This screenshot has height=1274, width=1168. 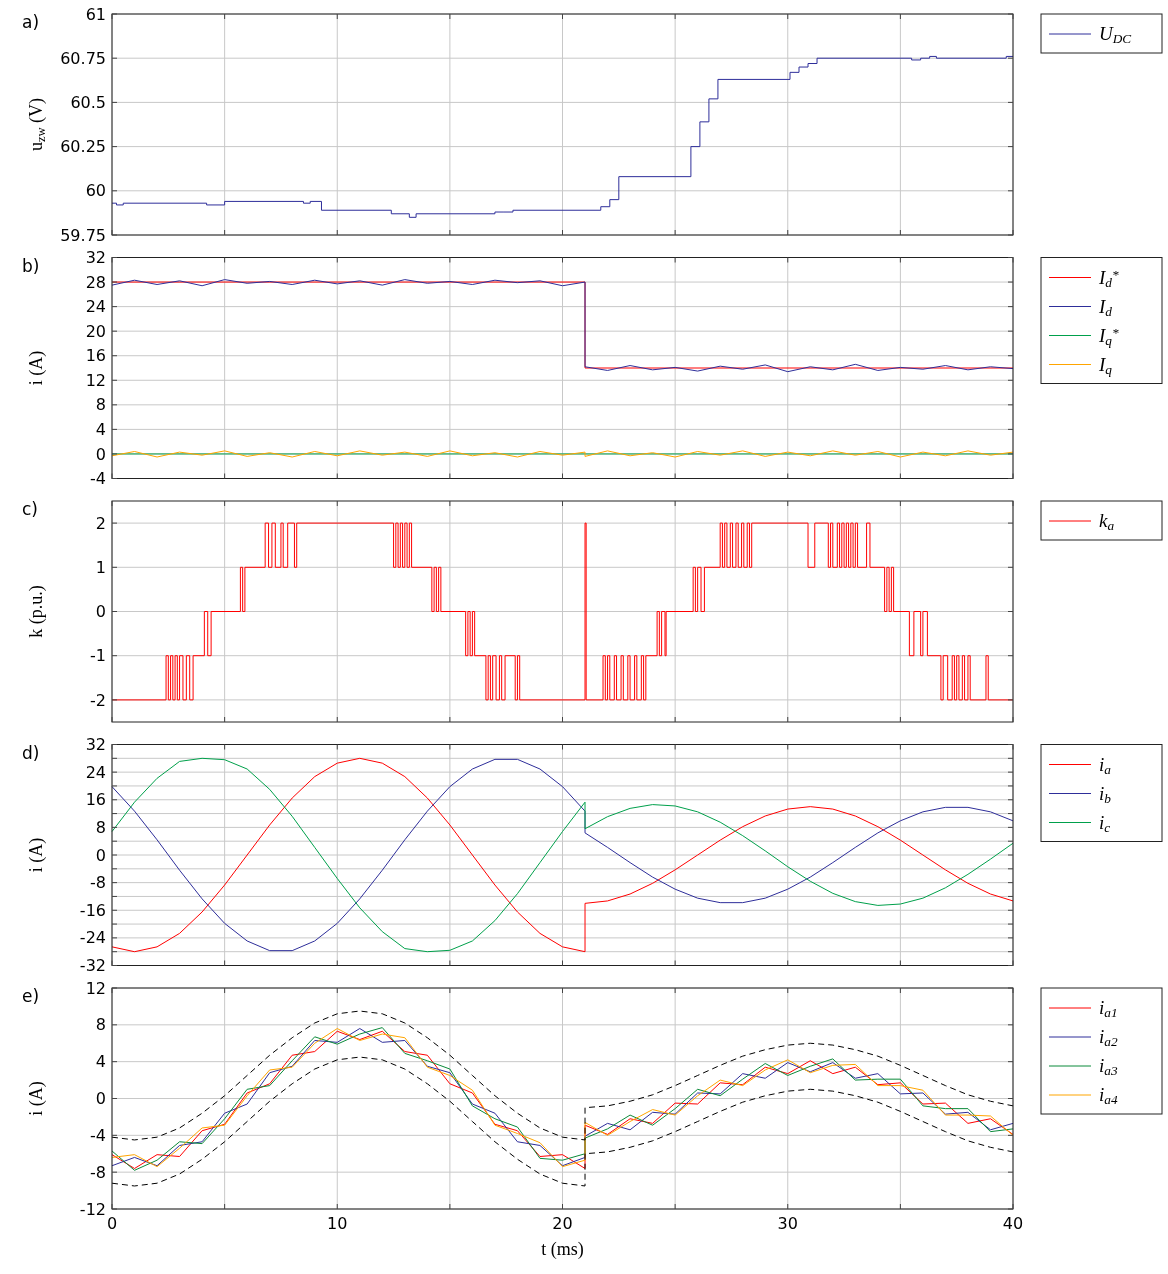 I want to click on y-tick-label: -12, so click(x=92, y=1209).